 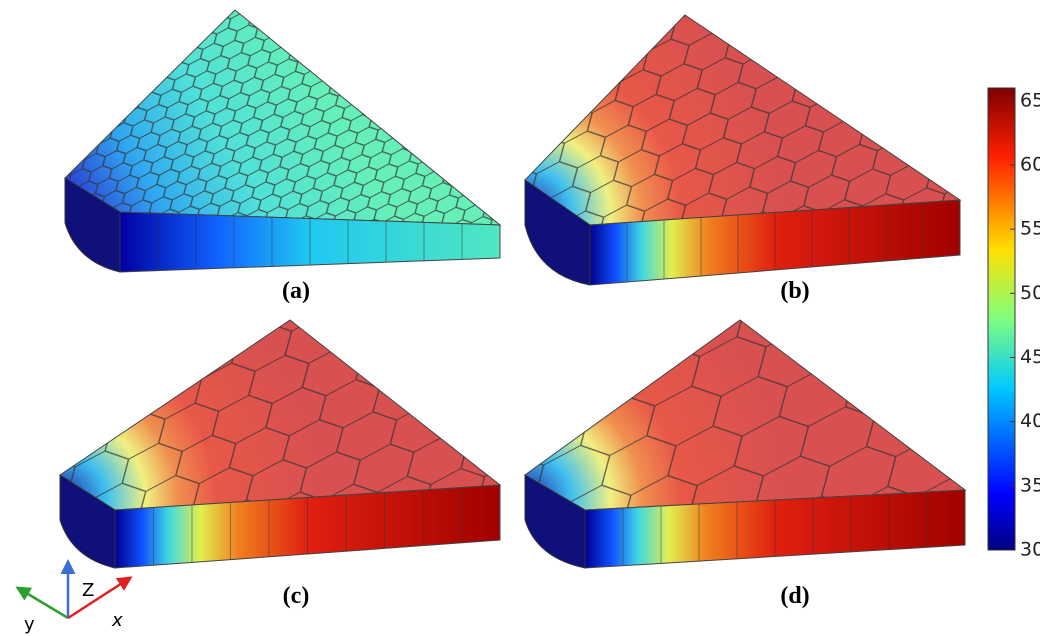 What do you see at coordinates (1030, 485) in the screenshot?
I see `tick-label: 35` at bounding box center [1030, 485].